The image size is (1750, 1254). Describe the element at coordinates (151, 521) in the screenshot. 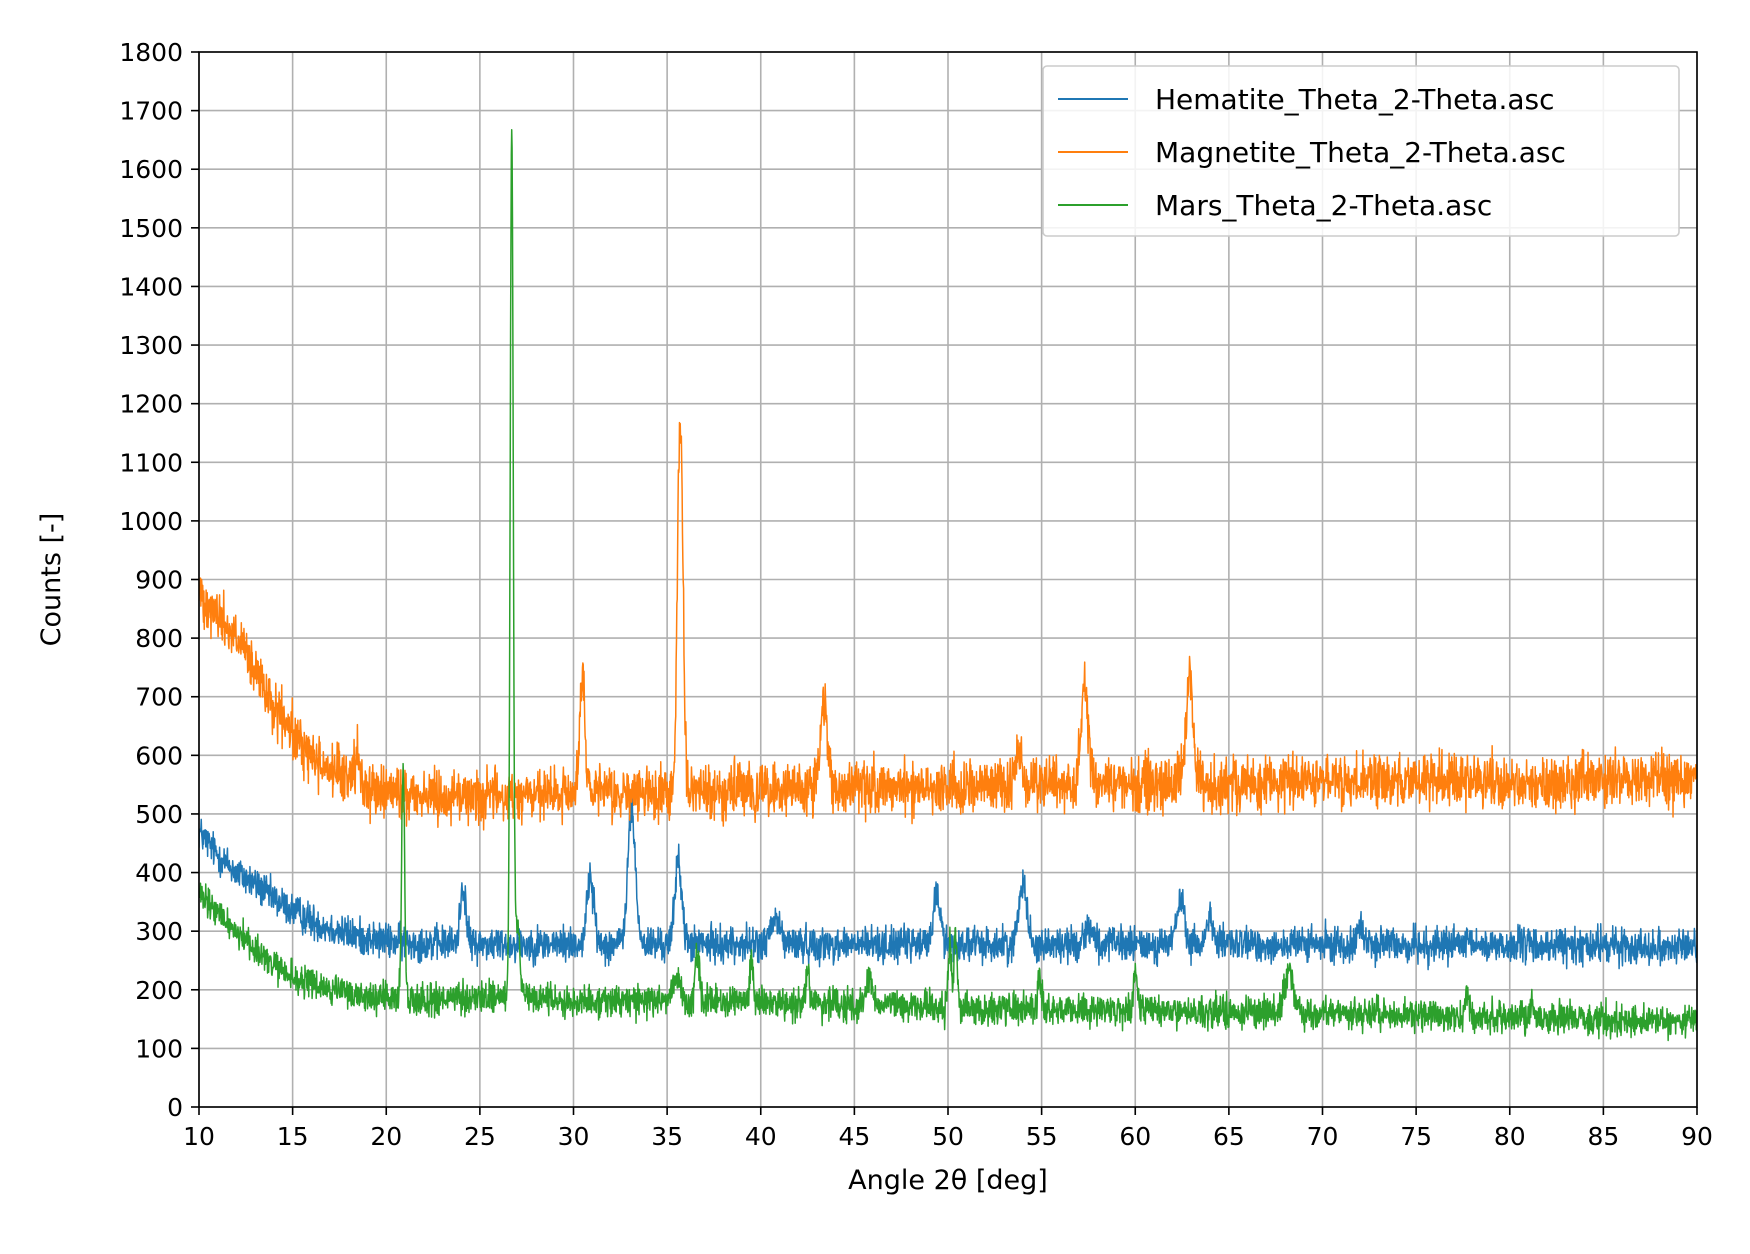

I see `y-tick-label: 1000` at that location.